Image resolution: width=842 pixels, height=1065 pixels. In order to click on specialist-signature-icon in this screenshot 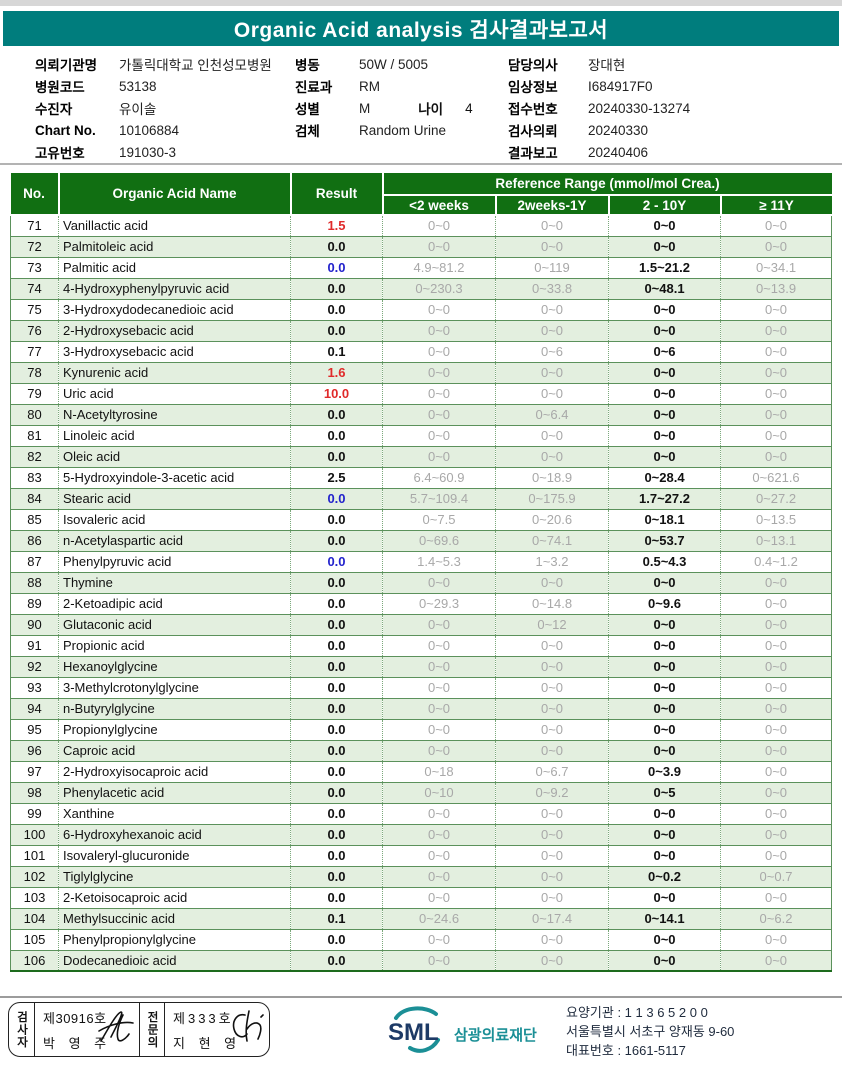, I will do `click(248, 1026)`.